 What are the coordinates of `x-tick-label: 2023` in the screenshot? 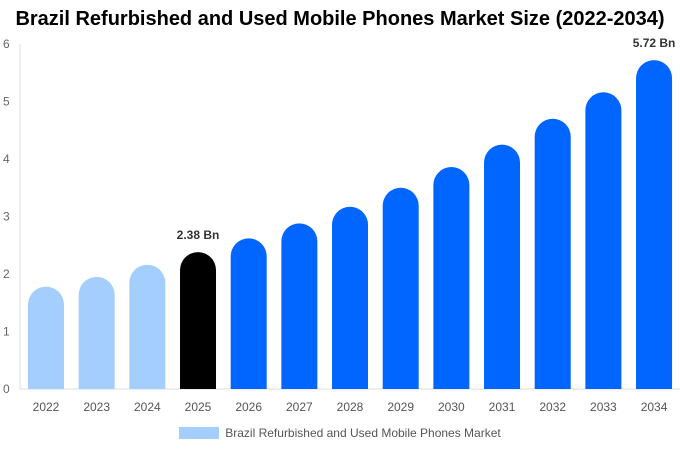 It's located at (96, 407).